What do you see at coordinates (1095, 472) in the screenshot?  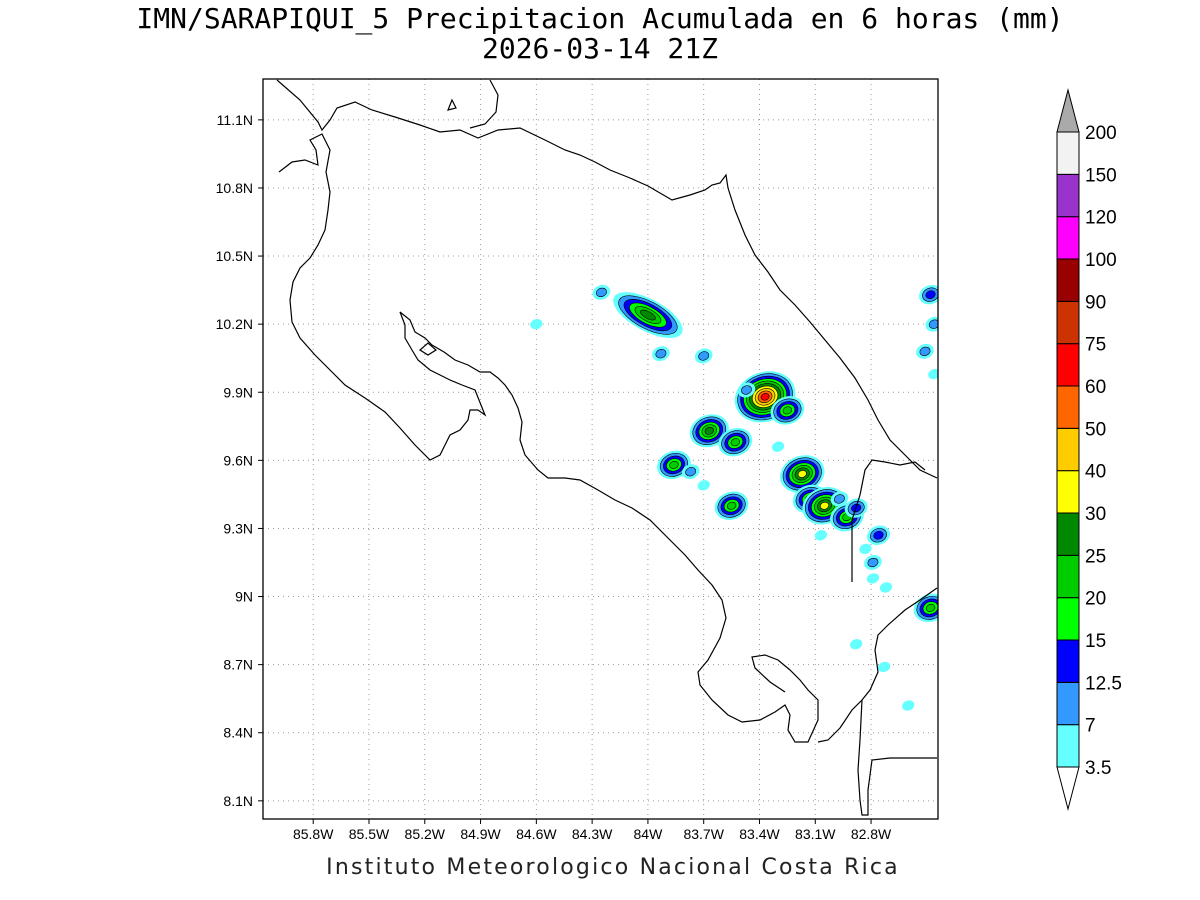 I see `legend-level-label: 40` at bounding box center [1095, 472].